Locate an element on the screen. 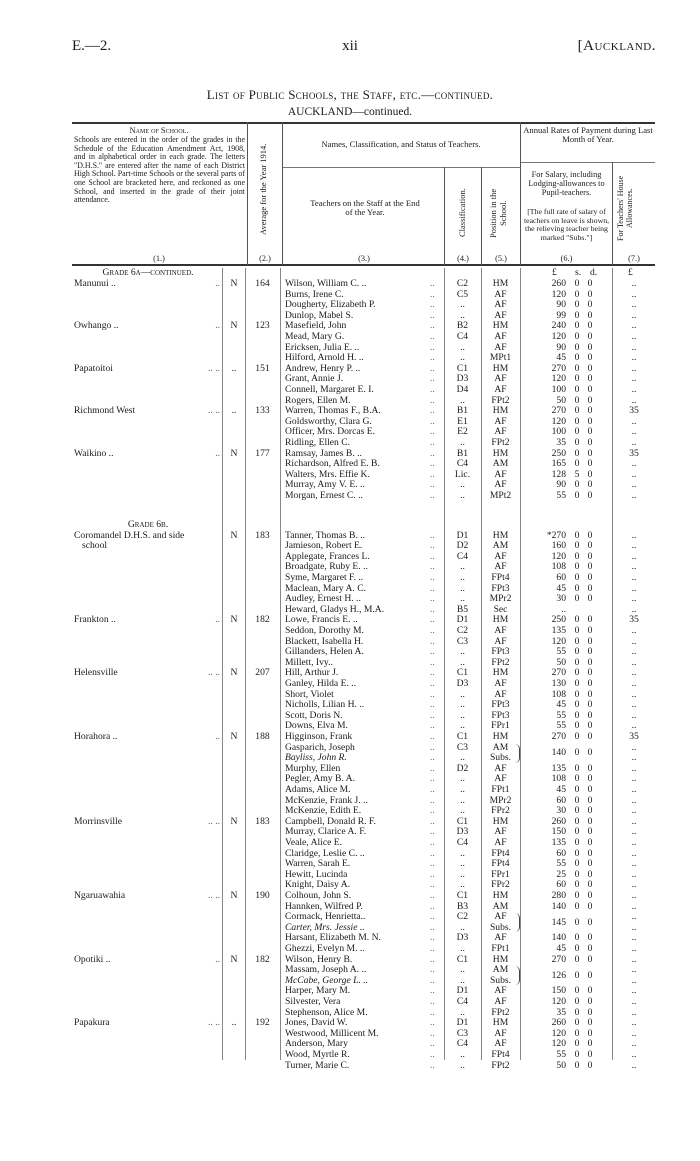 Image resolution: width=700 pixels, height=1161 pixels. average-attendance: 207 is located at coordinates (262, 673).